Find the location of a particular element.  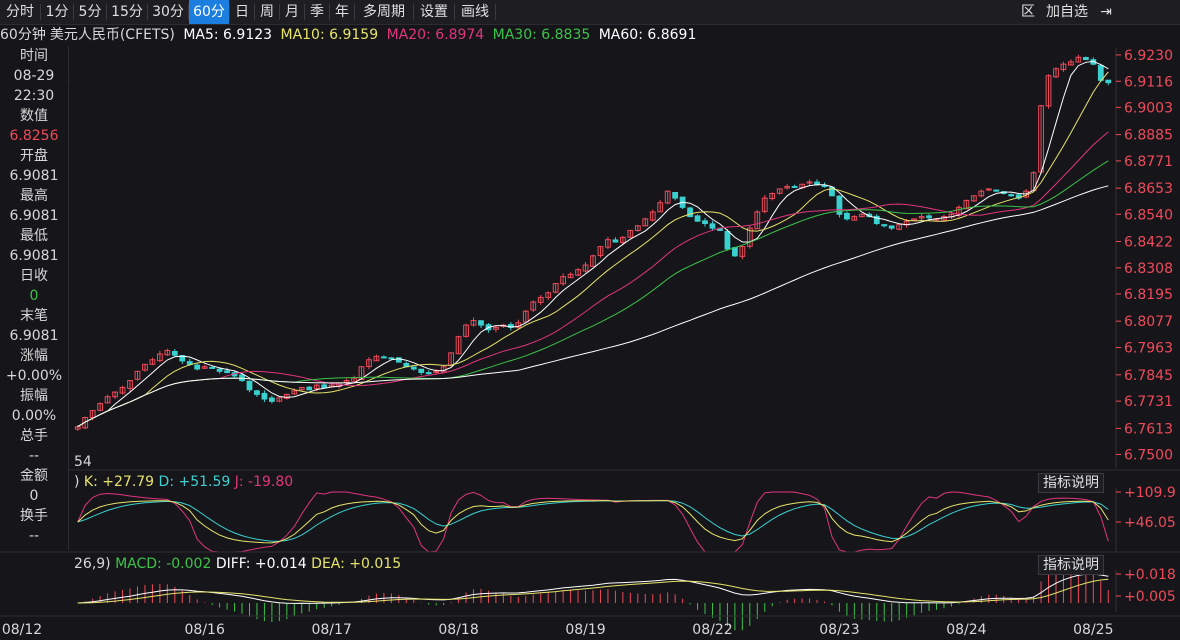

period-tab-1: 1分 is located at coordinates (57, 12).